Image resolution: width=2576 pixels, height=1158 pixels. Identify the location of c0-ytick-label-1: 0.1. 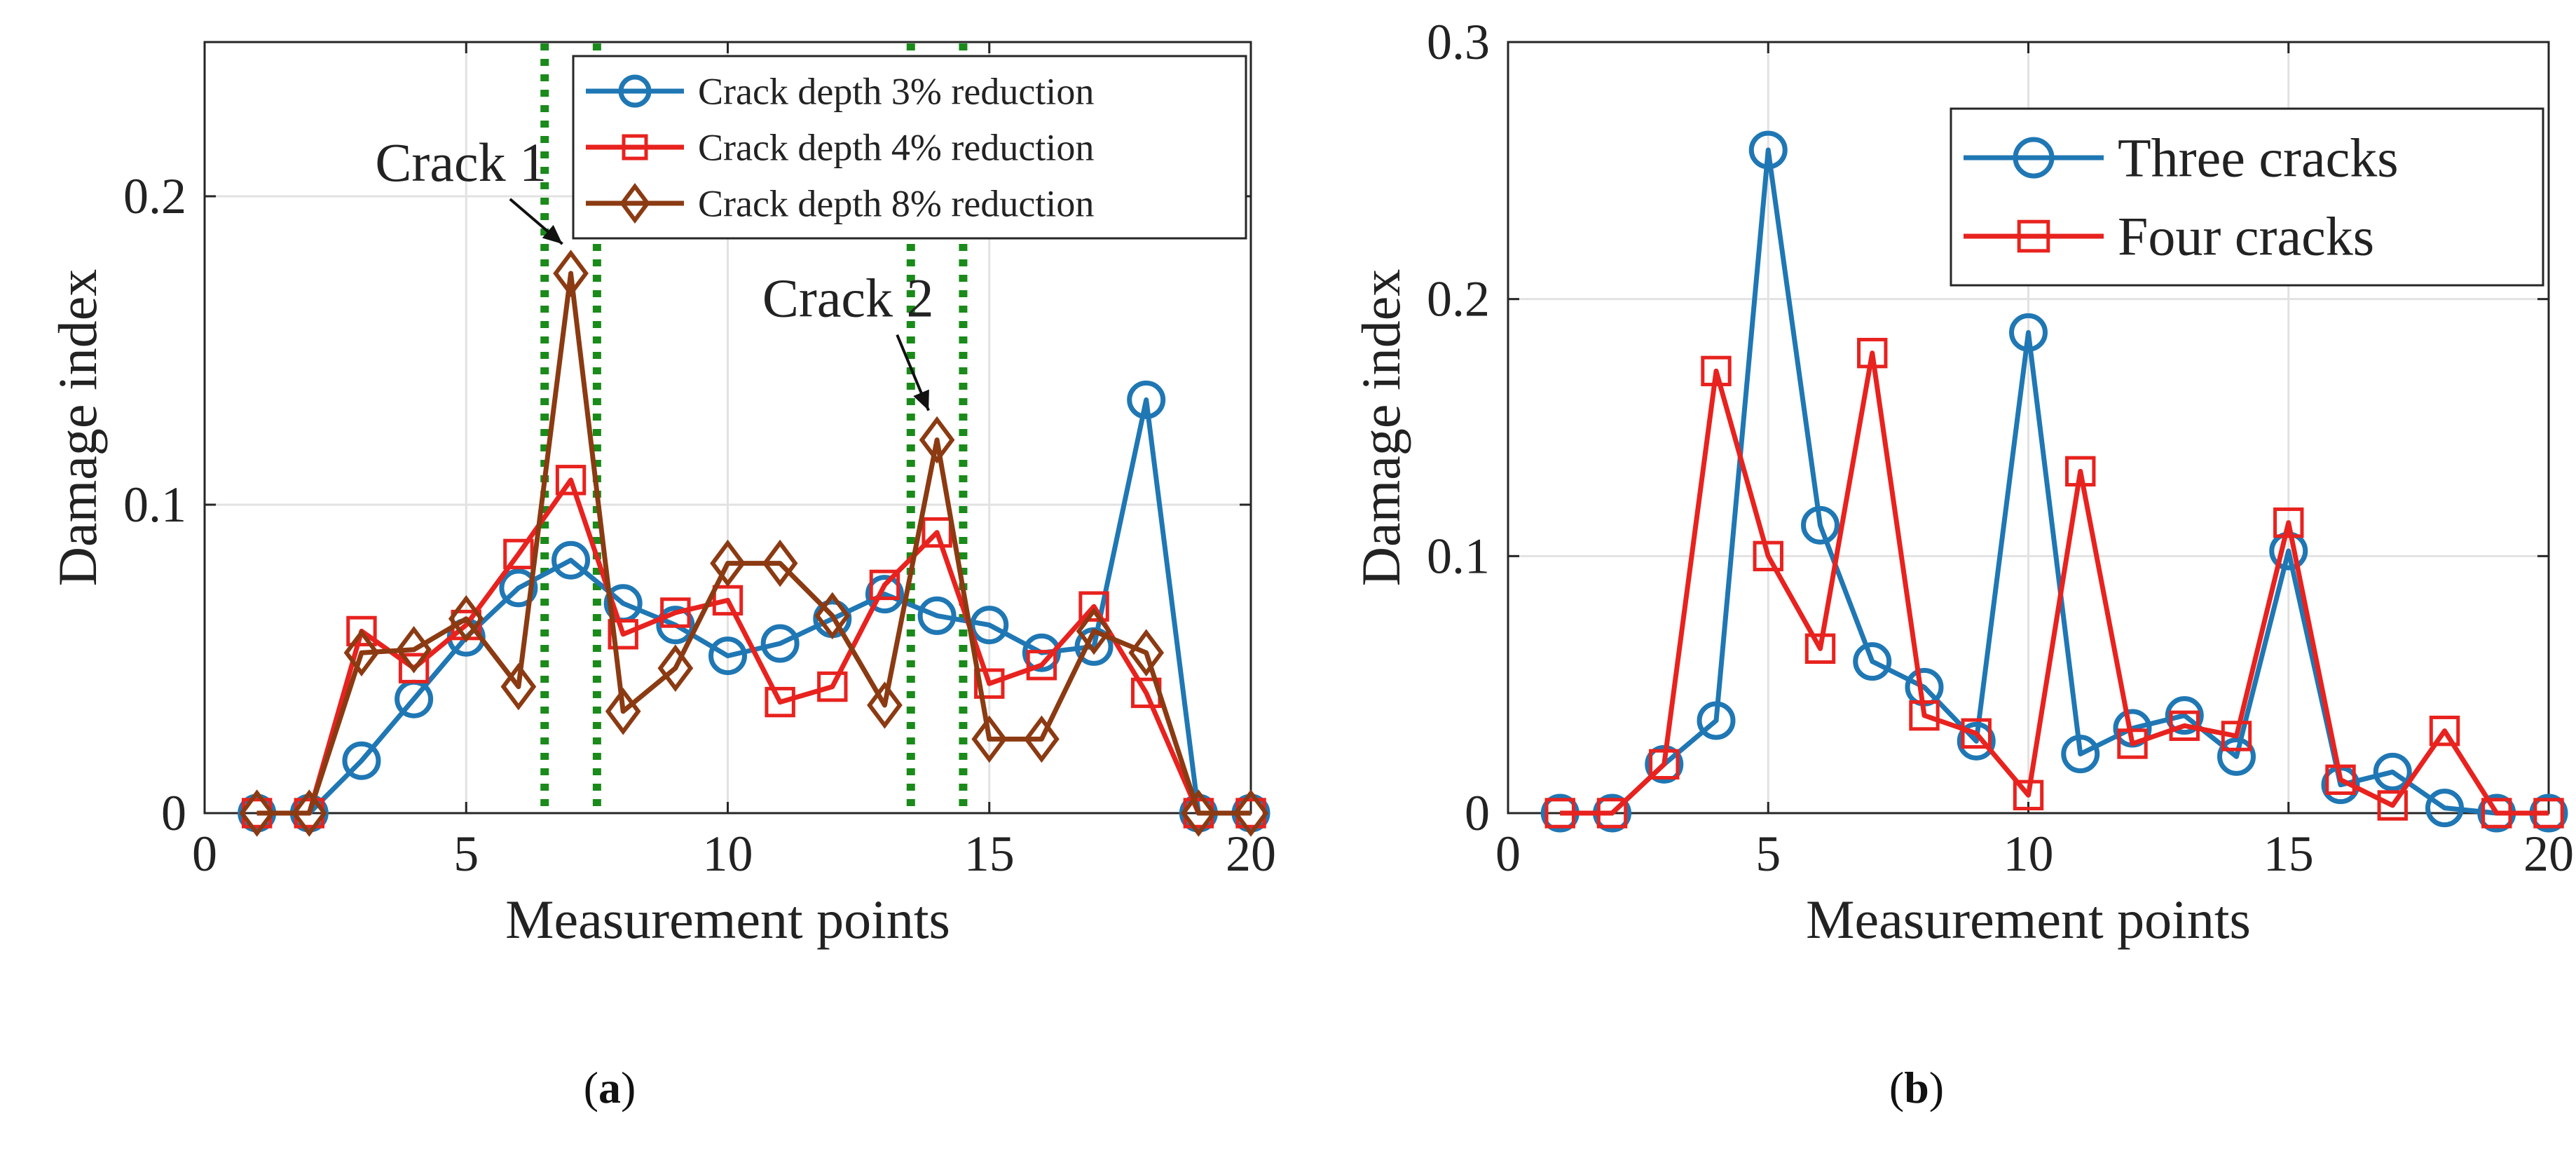
(154, 505).